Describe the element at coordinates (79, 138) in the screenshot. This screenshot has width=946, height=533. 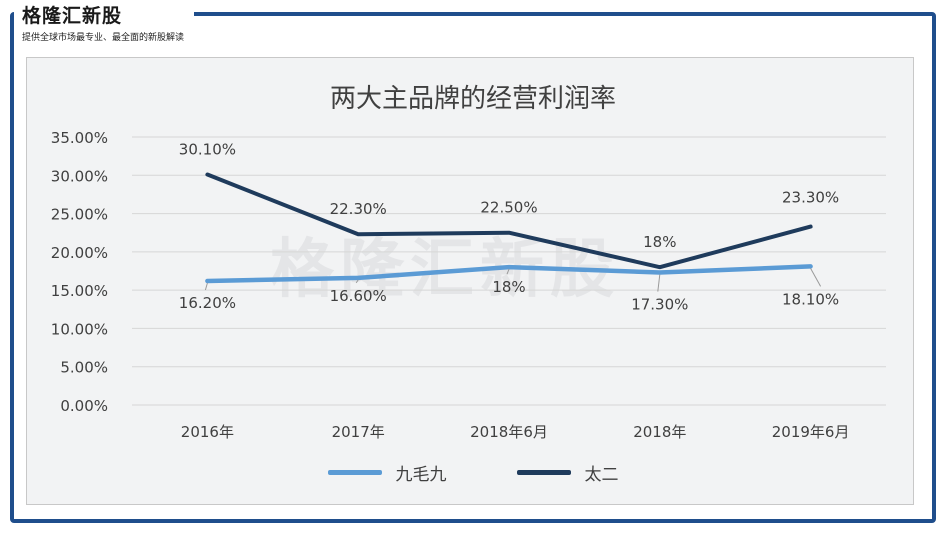
I see `y-tick-label: 35.00%` at that location.